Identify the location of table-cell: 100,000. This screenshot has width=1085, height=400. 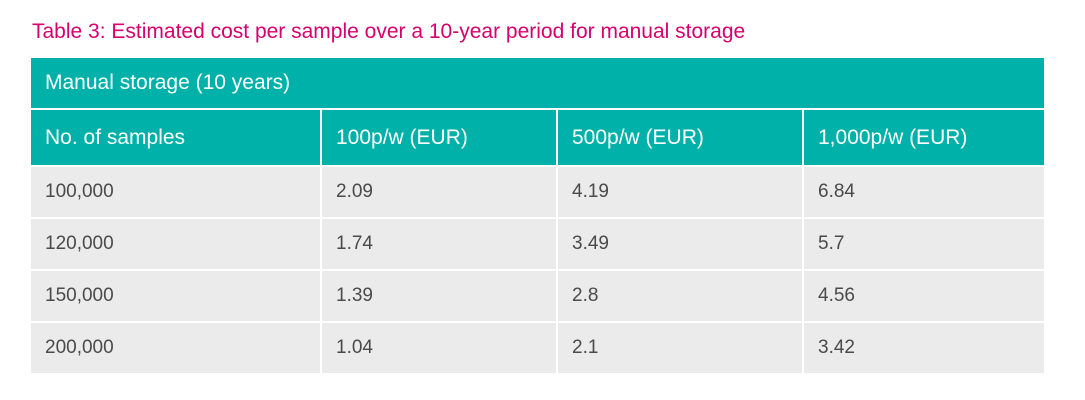
(176, 191).